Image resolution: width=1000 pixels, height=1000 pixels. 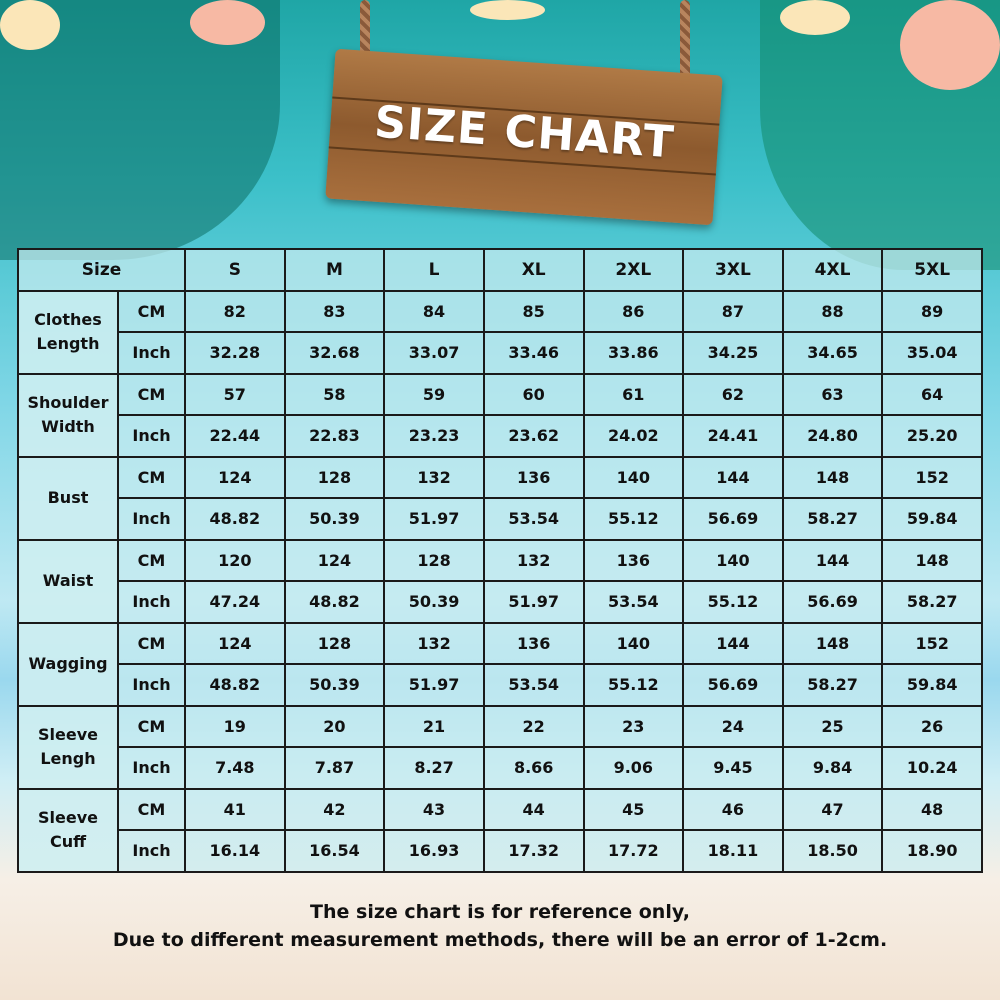 What do you see at coordinates (68, 415) in the screenshot?
I see `measurement-label: Shoulder Width` at bounding box center [68, 415].